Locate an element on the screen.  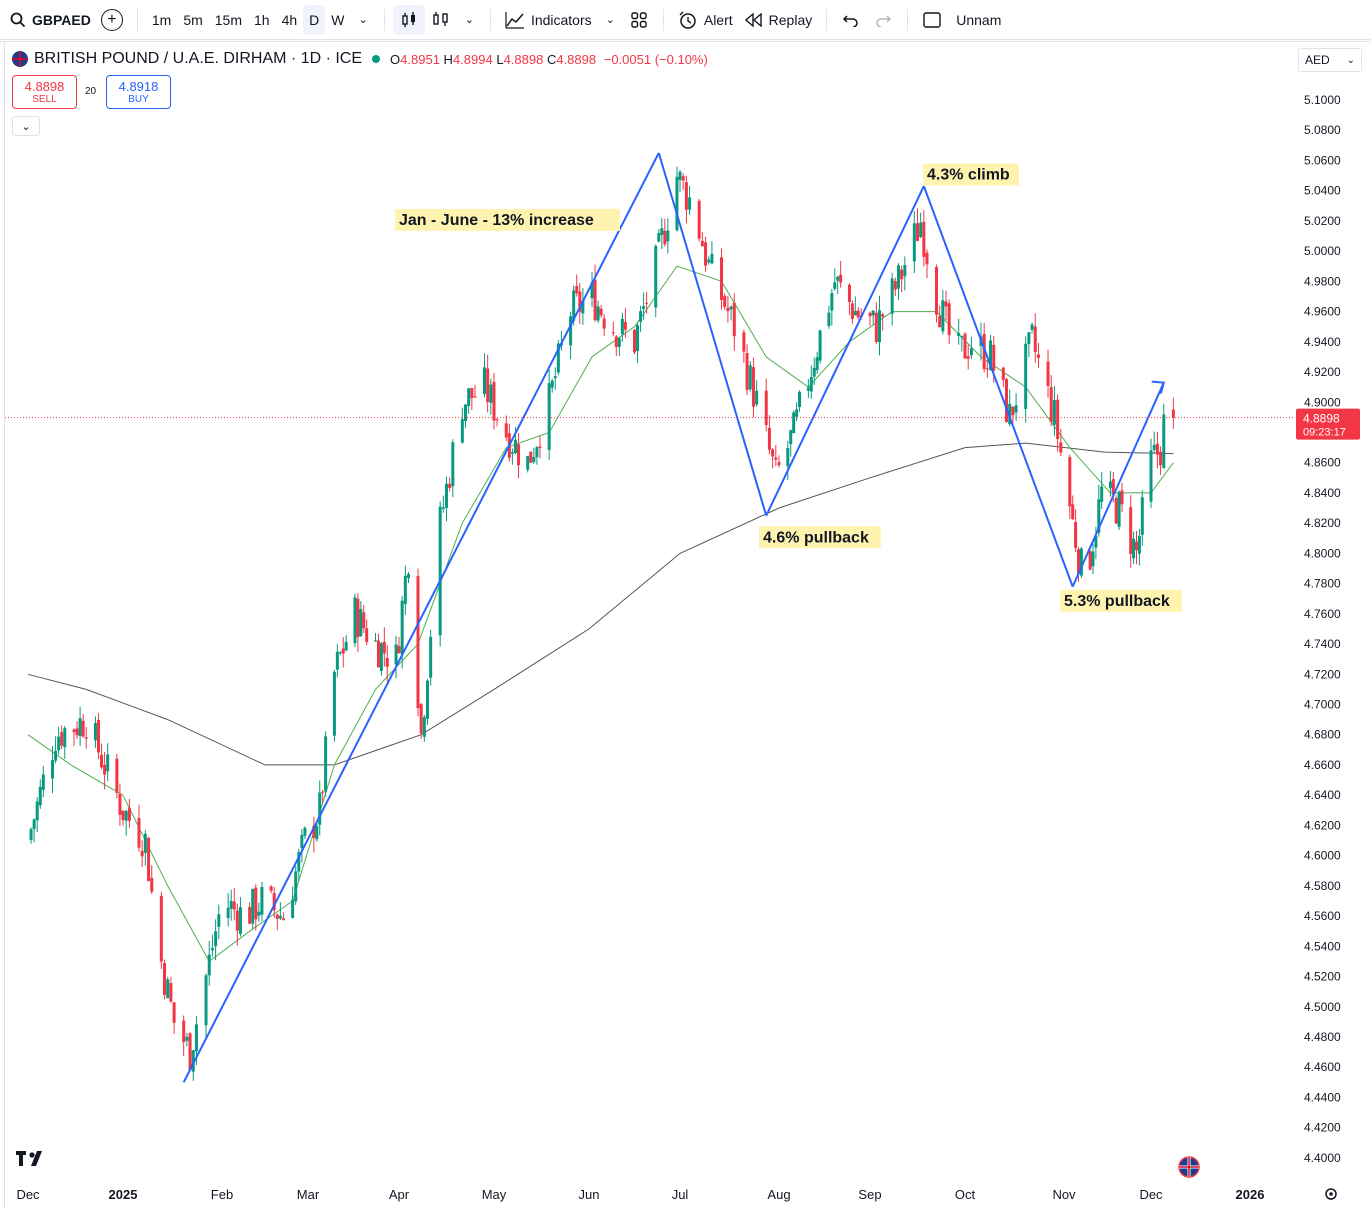
tradingview-logo is located at coordinates (29, 1158).